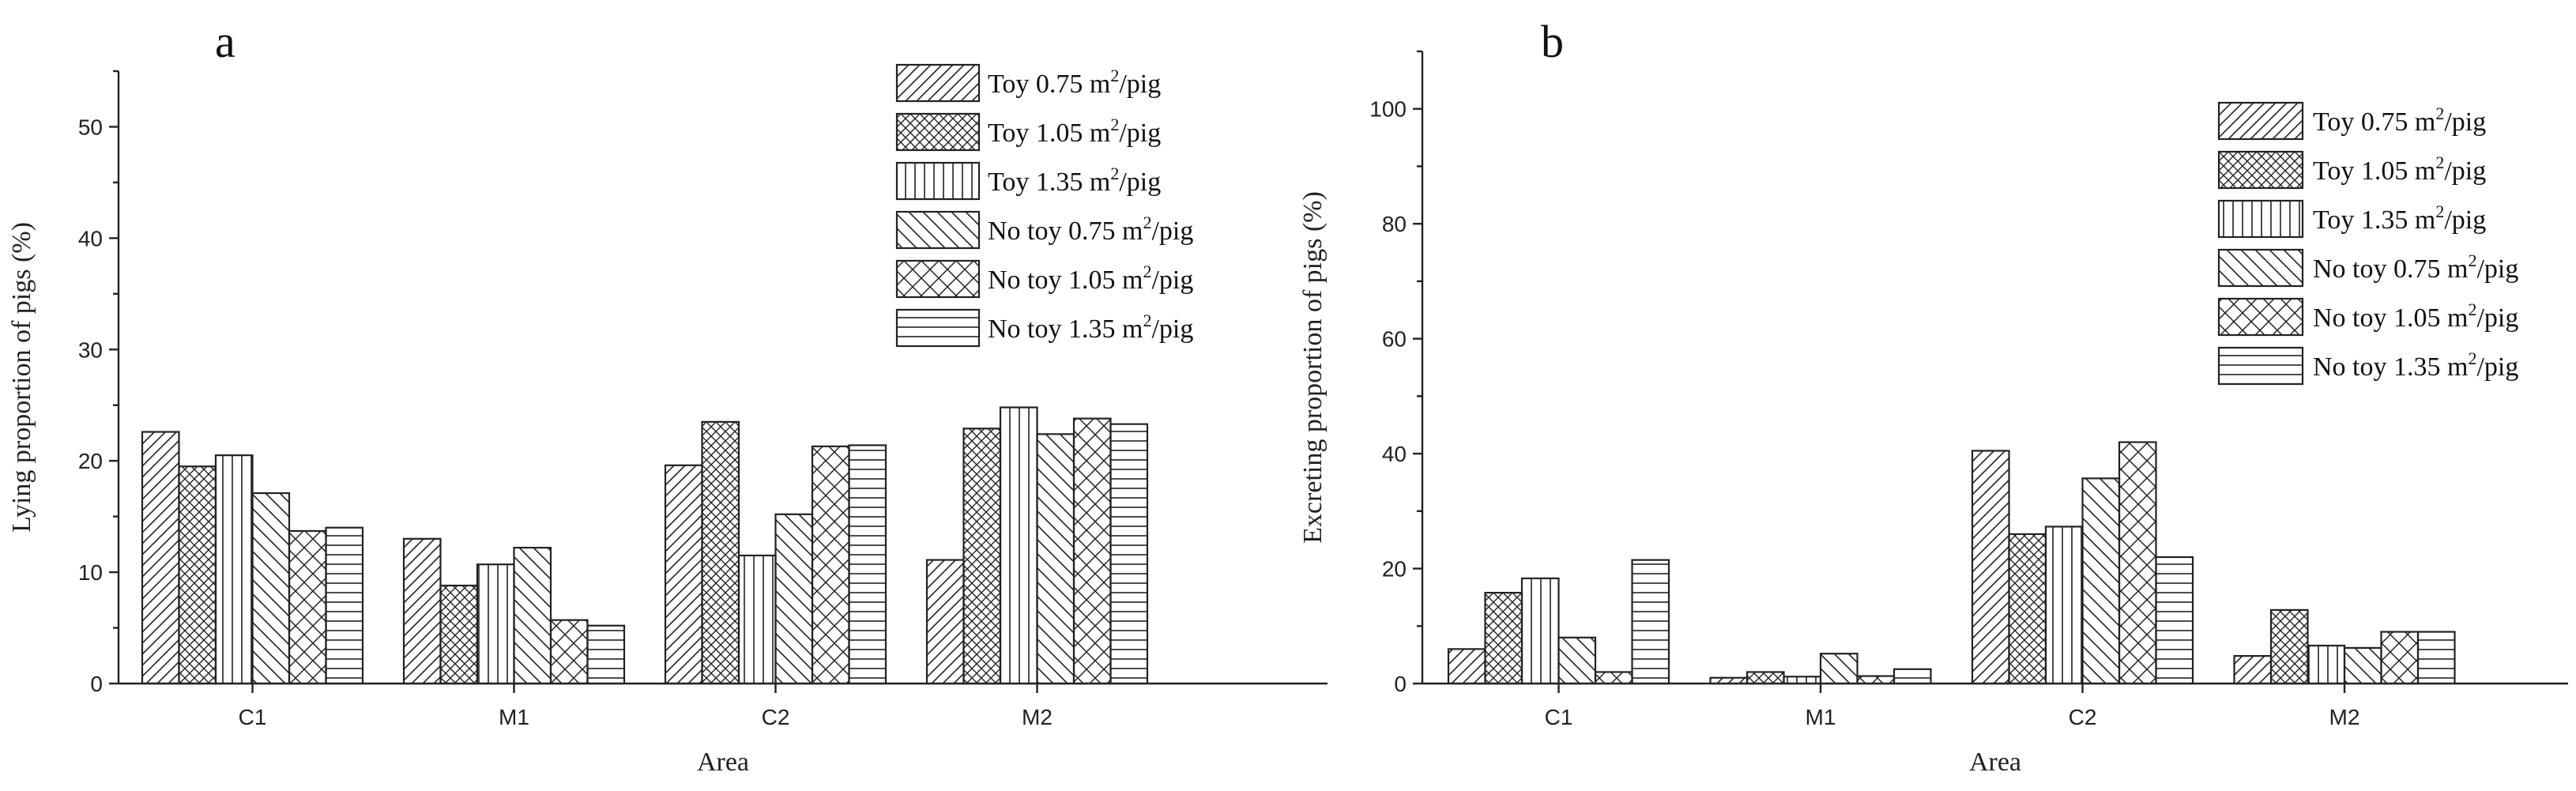 This screenshot has height=791, width=2576. Describe the element at coordinates (1313, 367) in the screenshot. I see `y-axis-title: Excreting proportion of pigs (%)` at that location.